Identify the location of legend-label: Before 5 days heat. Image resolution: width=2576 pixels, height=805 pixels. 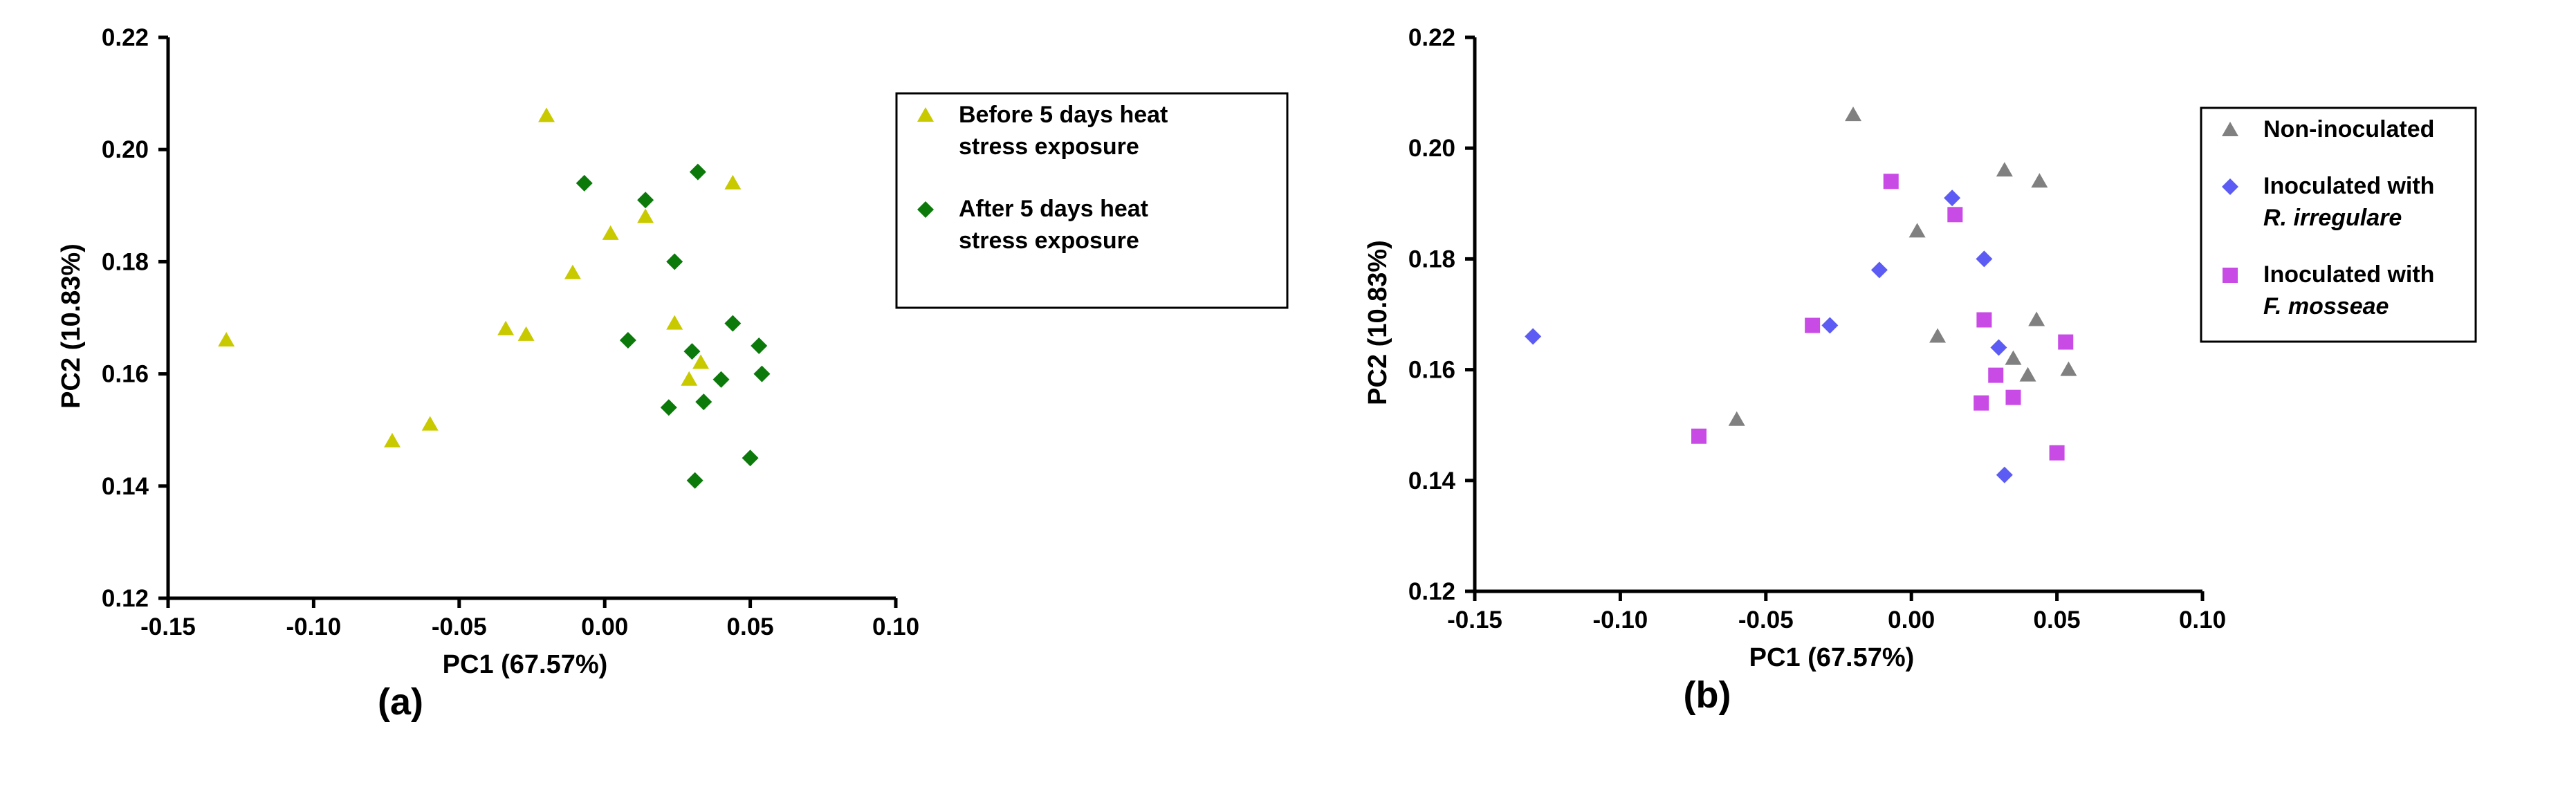
(1063, 115).